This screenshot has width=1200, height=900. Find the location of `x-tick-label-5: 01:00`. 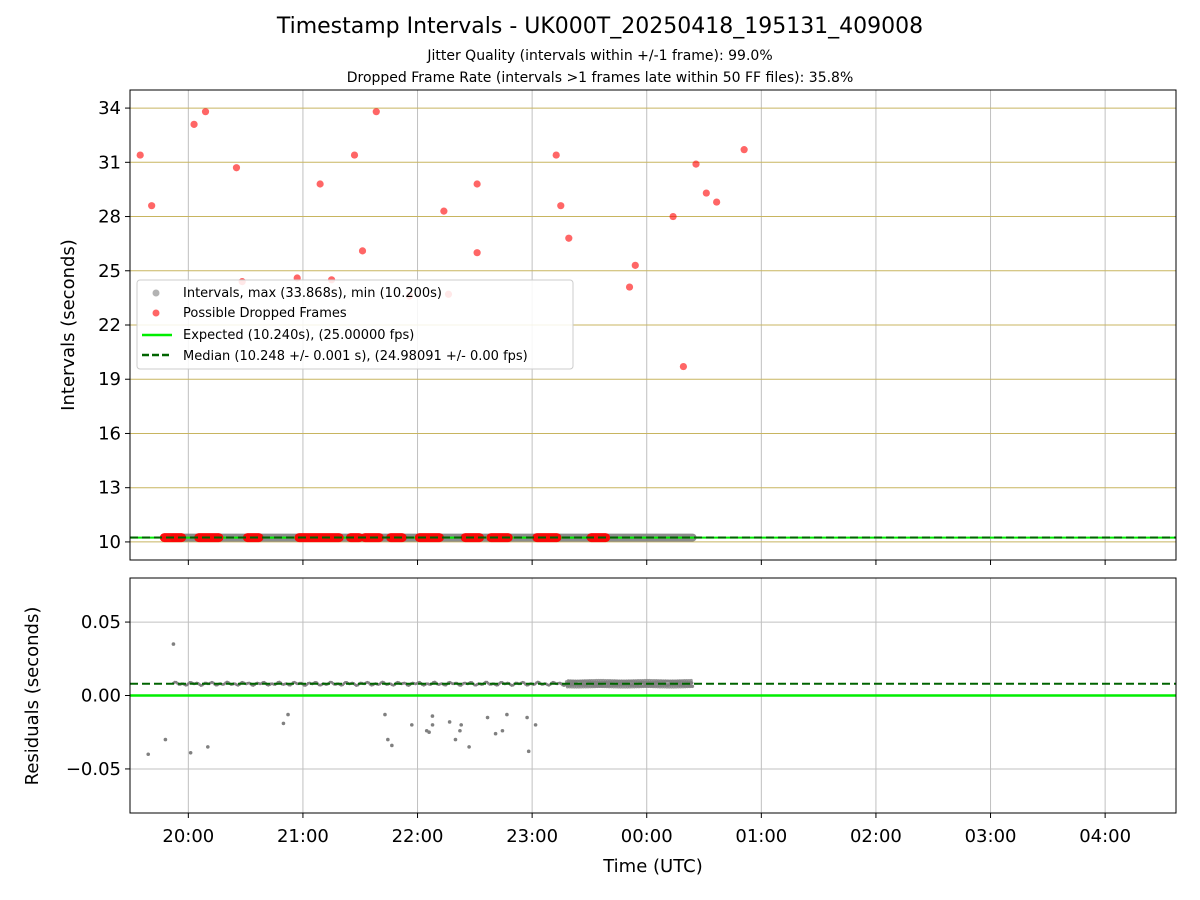

x-tick-label-5: 01:00 is located at coordinates (761, 836).